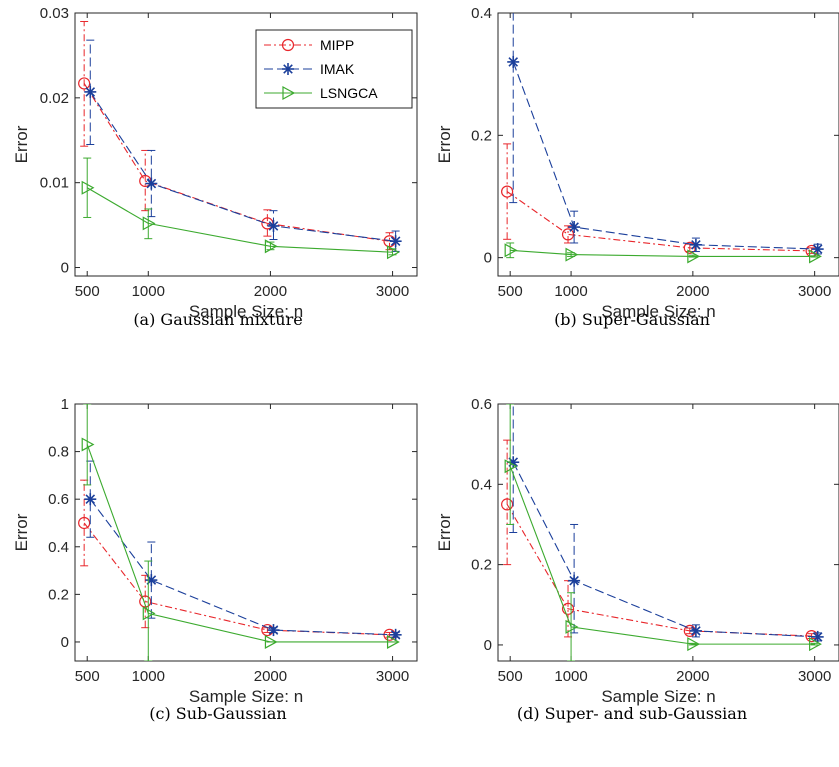  Describe the element at coordinates (54, 13) in the screenshot. I see `y-tick-label: 0.03` at that location.